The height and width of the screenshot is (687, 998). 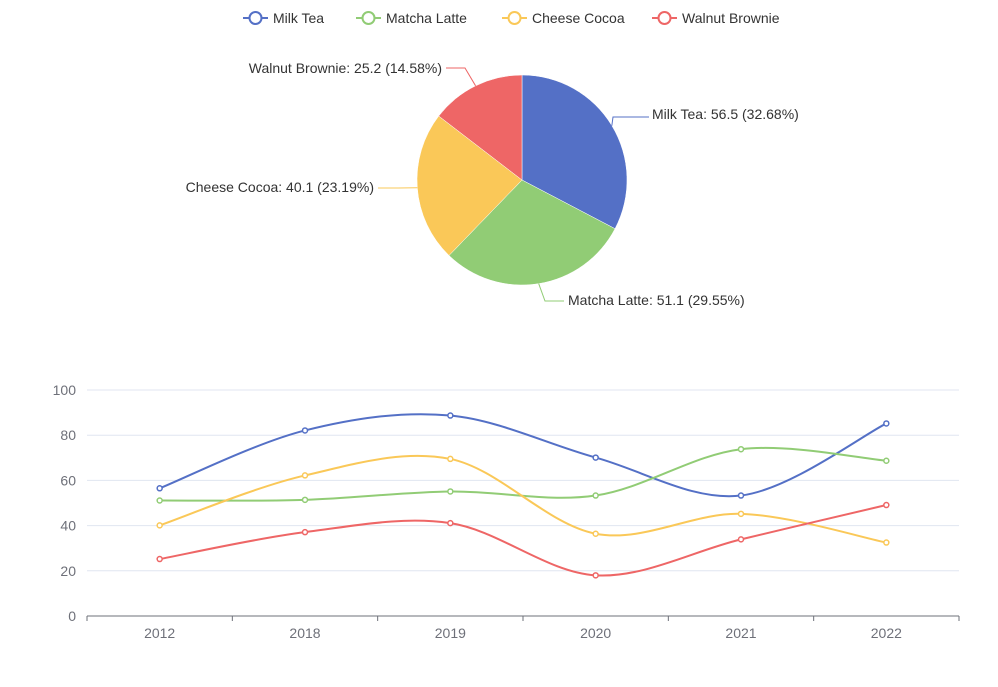 I want to click on pie-label-matcha-latte: Matcha Latte: 51.1 (29.55%), so click(x=656, y=300).